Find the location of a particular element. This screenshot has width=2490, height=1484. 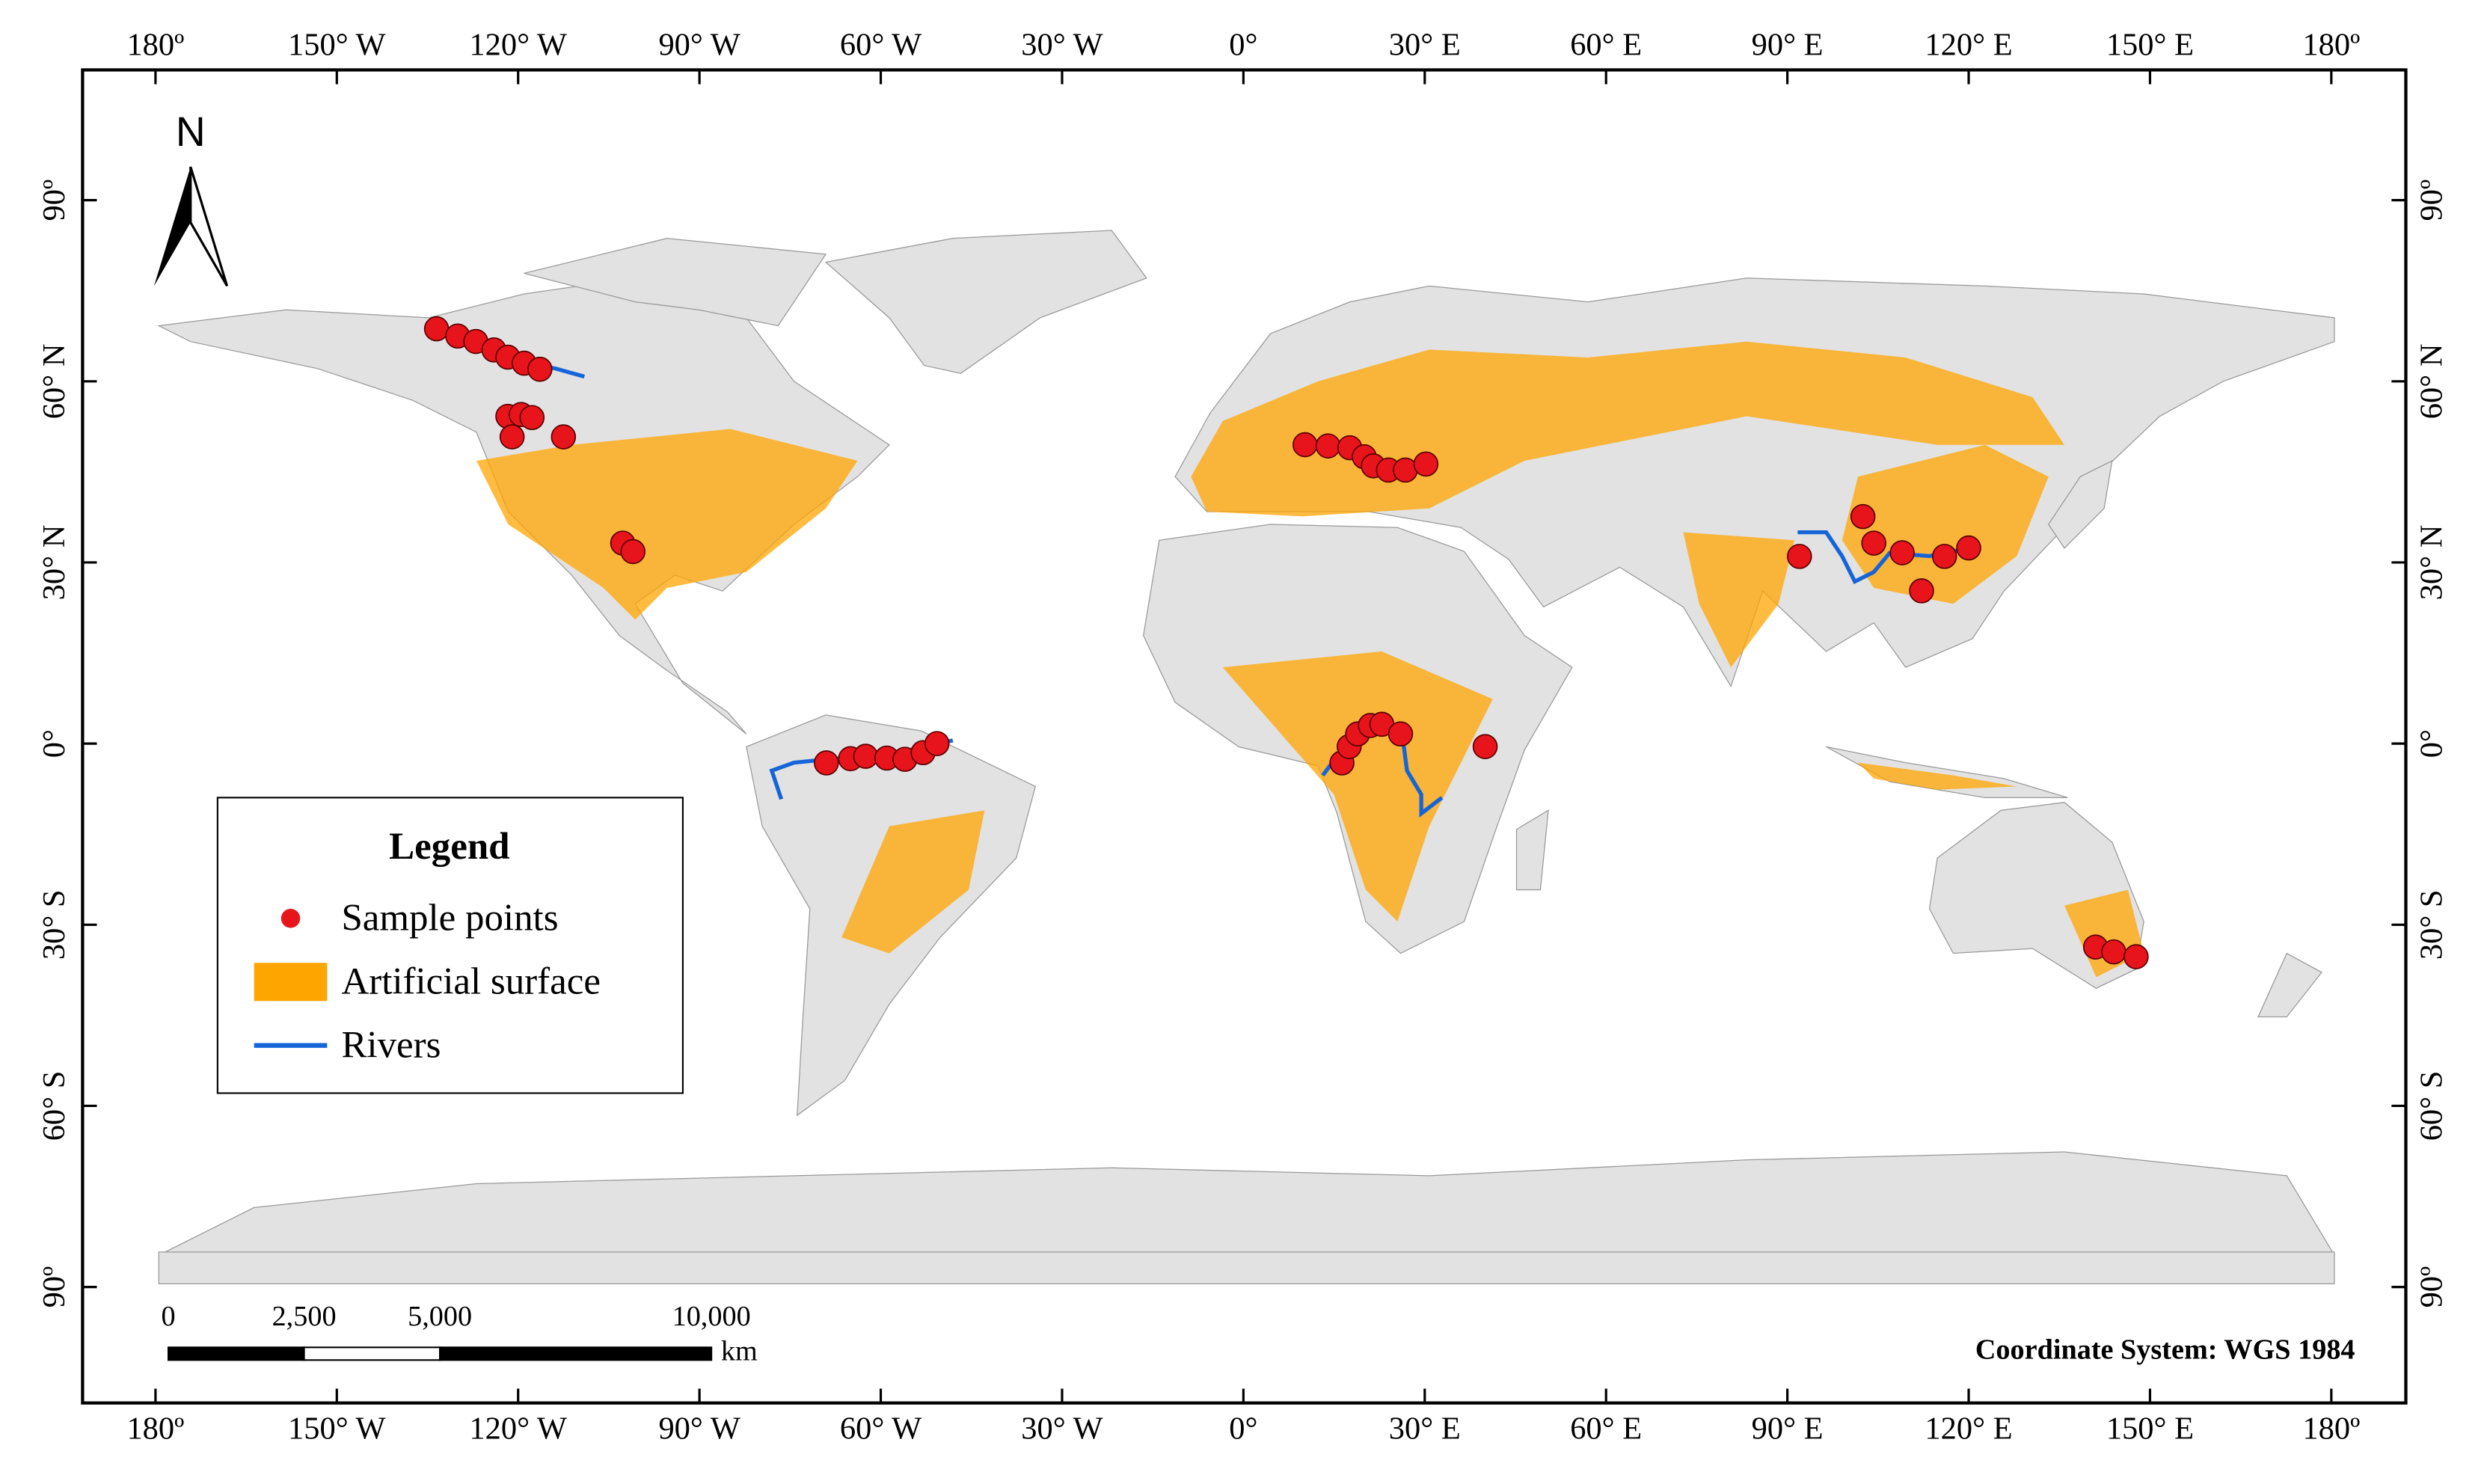

scale-label: 10,000 is located at coordinates (711, 1316).